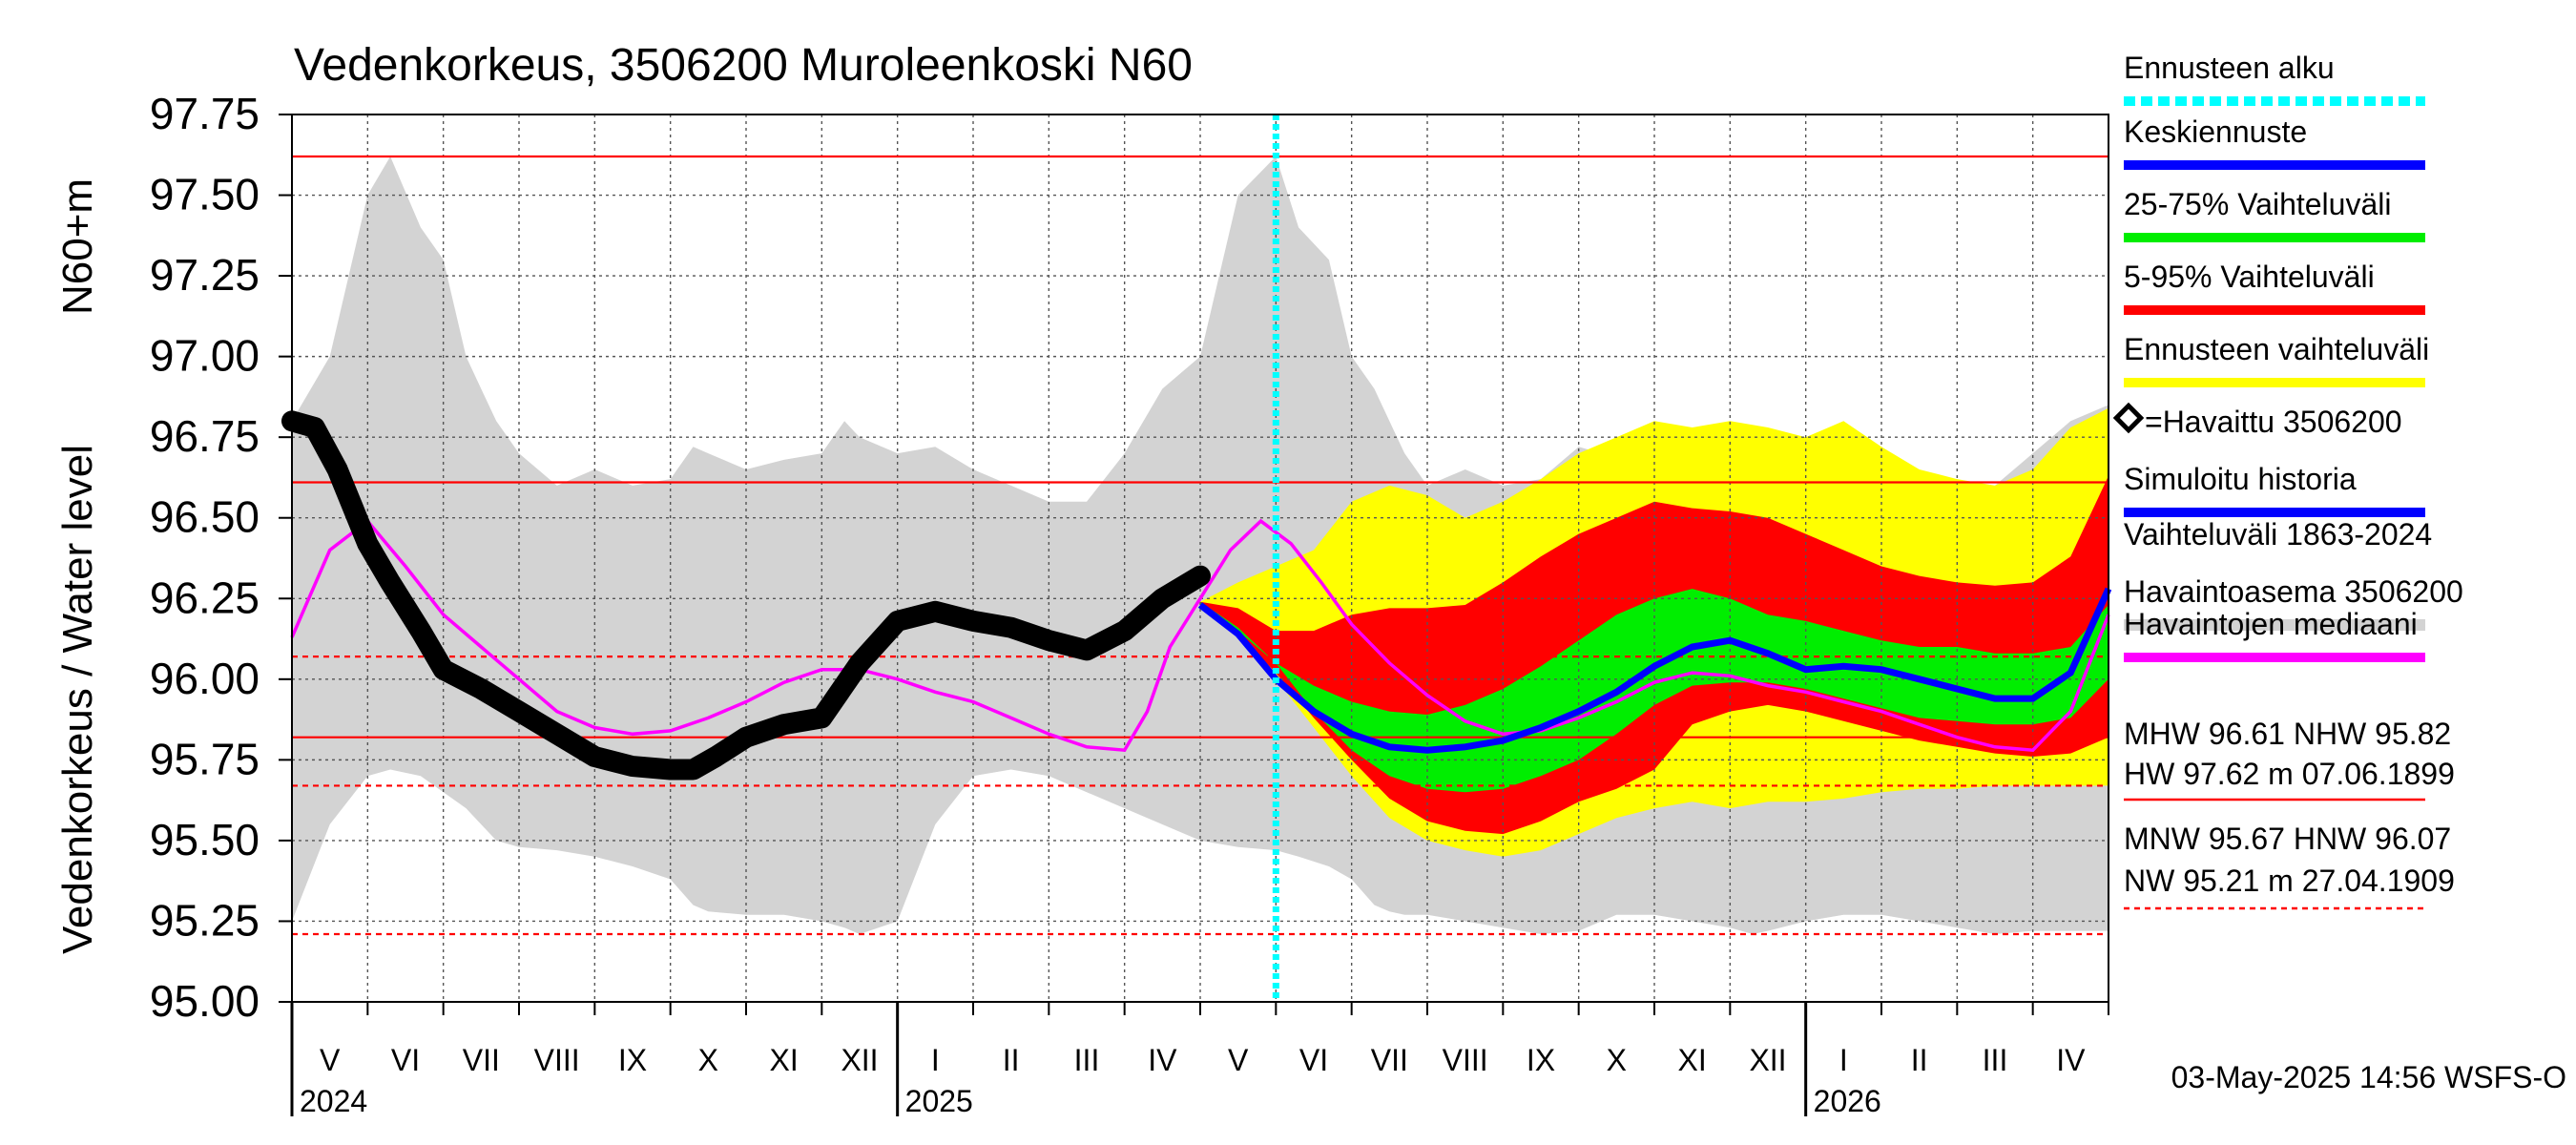 This screenshot has width=2576, height=1145. Describe the element at coordinates (939, 1101) in the screenshot. I see `x-year-label: 2025` at that location.